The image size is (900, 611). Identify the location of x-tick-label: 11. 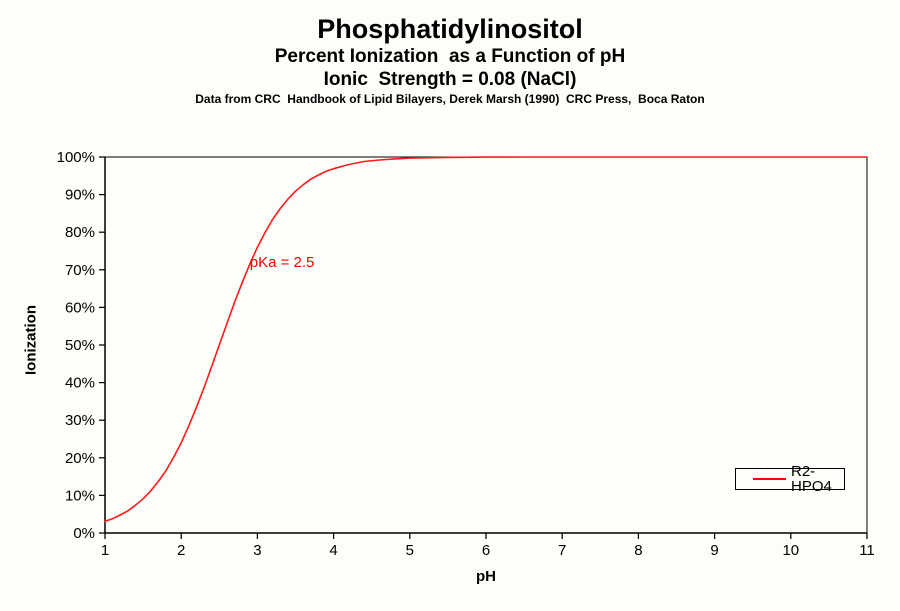
(867, 550).